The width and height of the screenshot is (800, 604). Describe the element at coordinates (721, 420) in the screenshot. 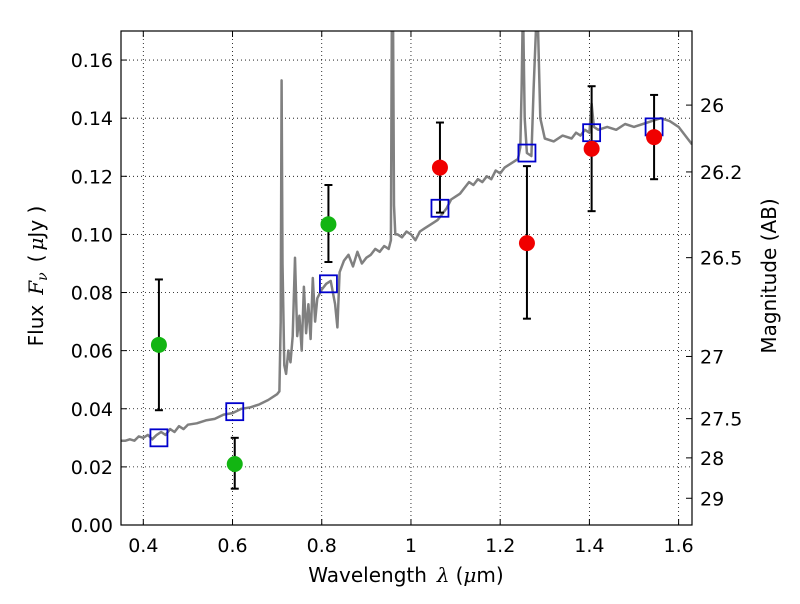

I see `right-tick-label: 27.5` at that location.